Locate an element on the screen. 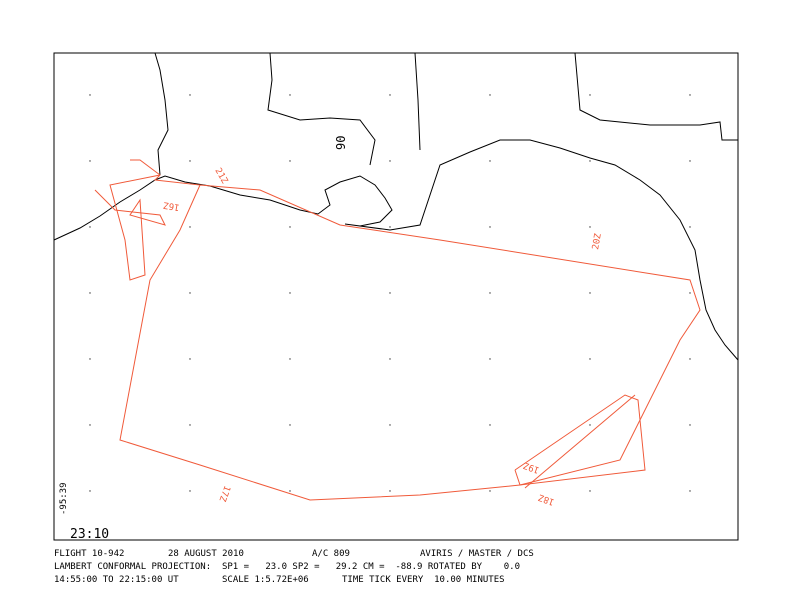  track-label: 18Z is located at coordinates (546, 498).